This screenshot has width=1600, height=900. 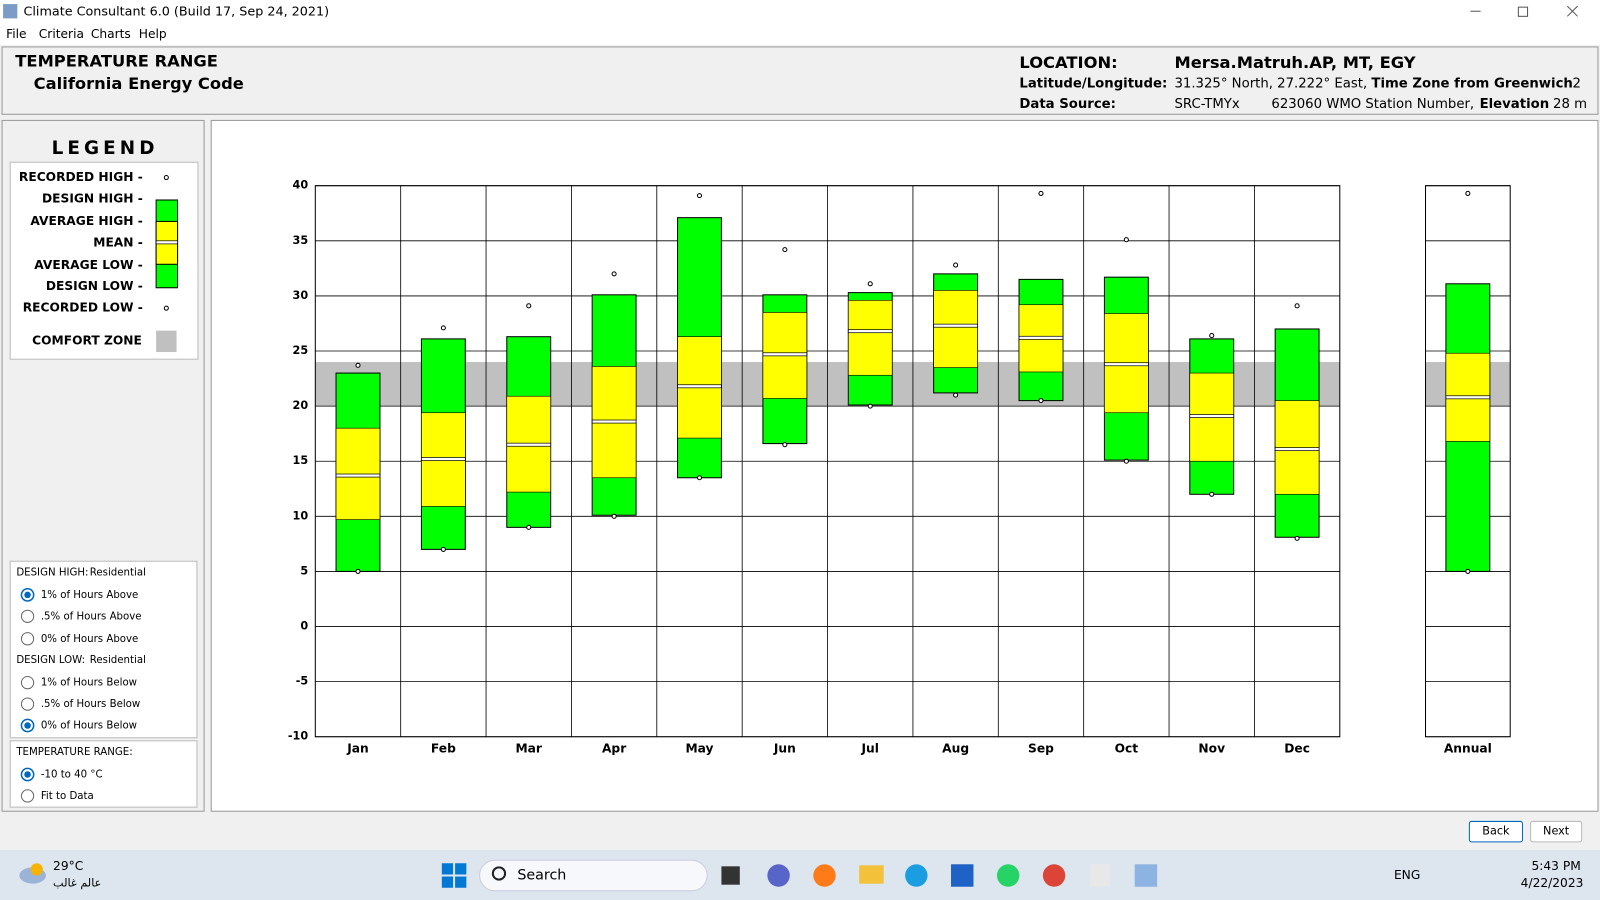 What do you see at coordinates (1515, 104) in the screenshot?
I see `elevation-label: Elevation` at bounding box center [1515, 104].